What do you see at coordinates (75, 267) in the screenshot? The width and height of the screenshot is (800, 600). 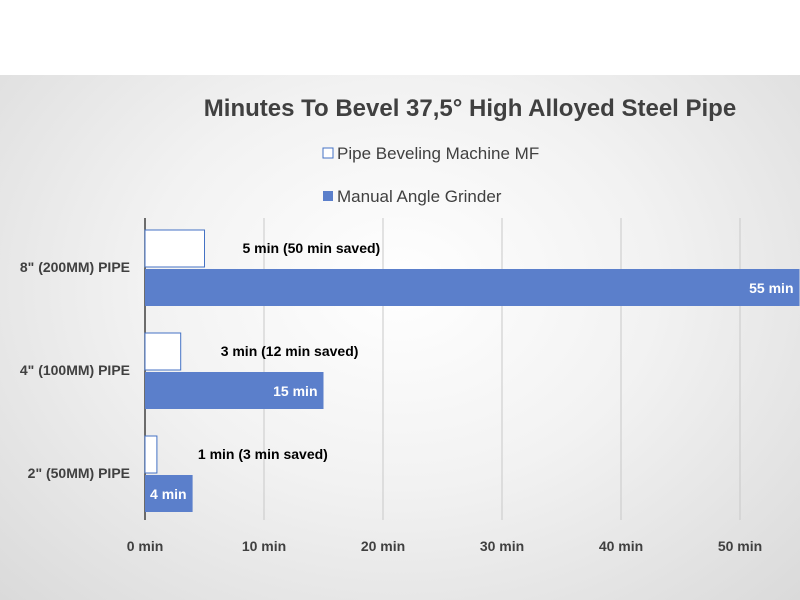 I see `category-label-0: 8" (200MM) PIPE` at bounding box center [75, 267].